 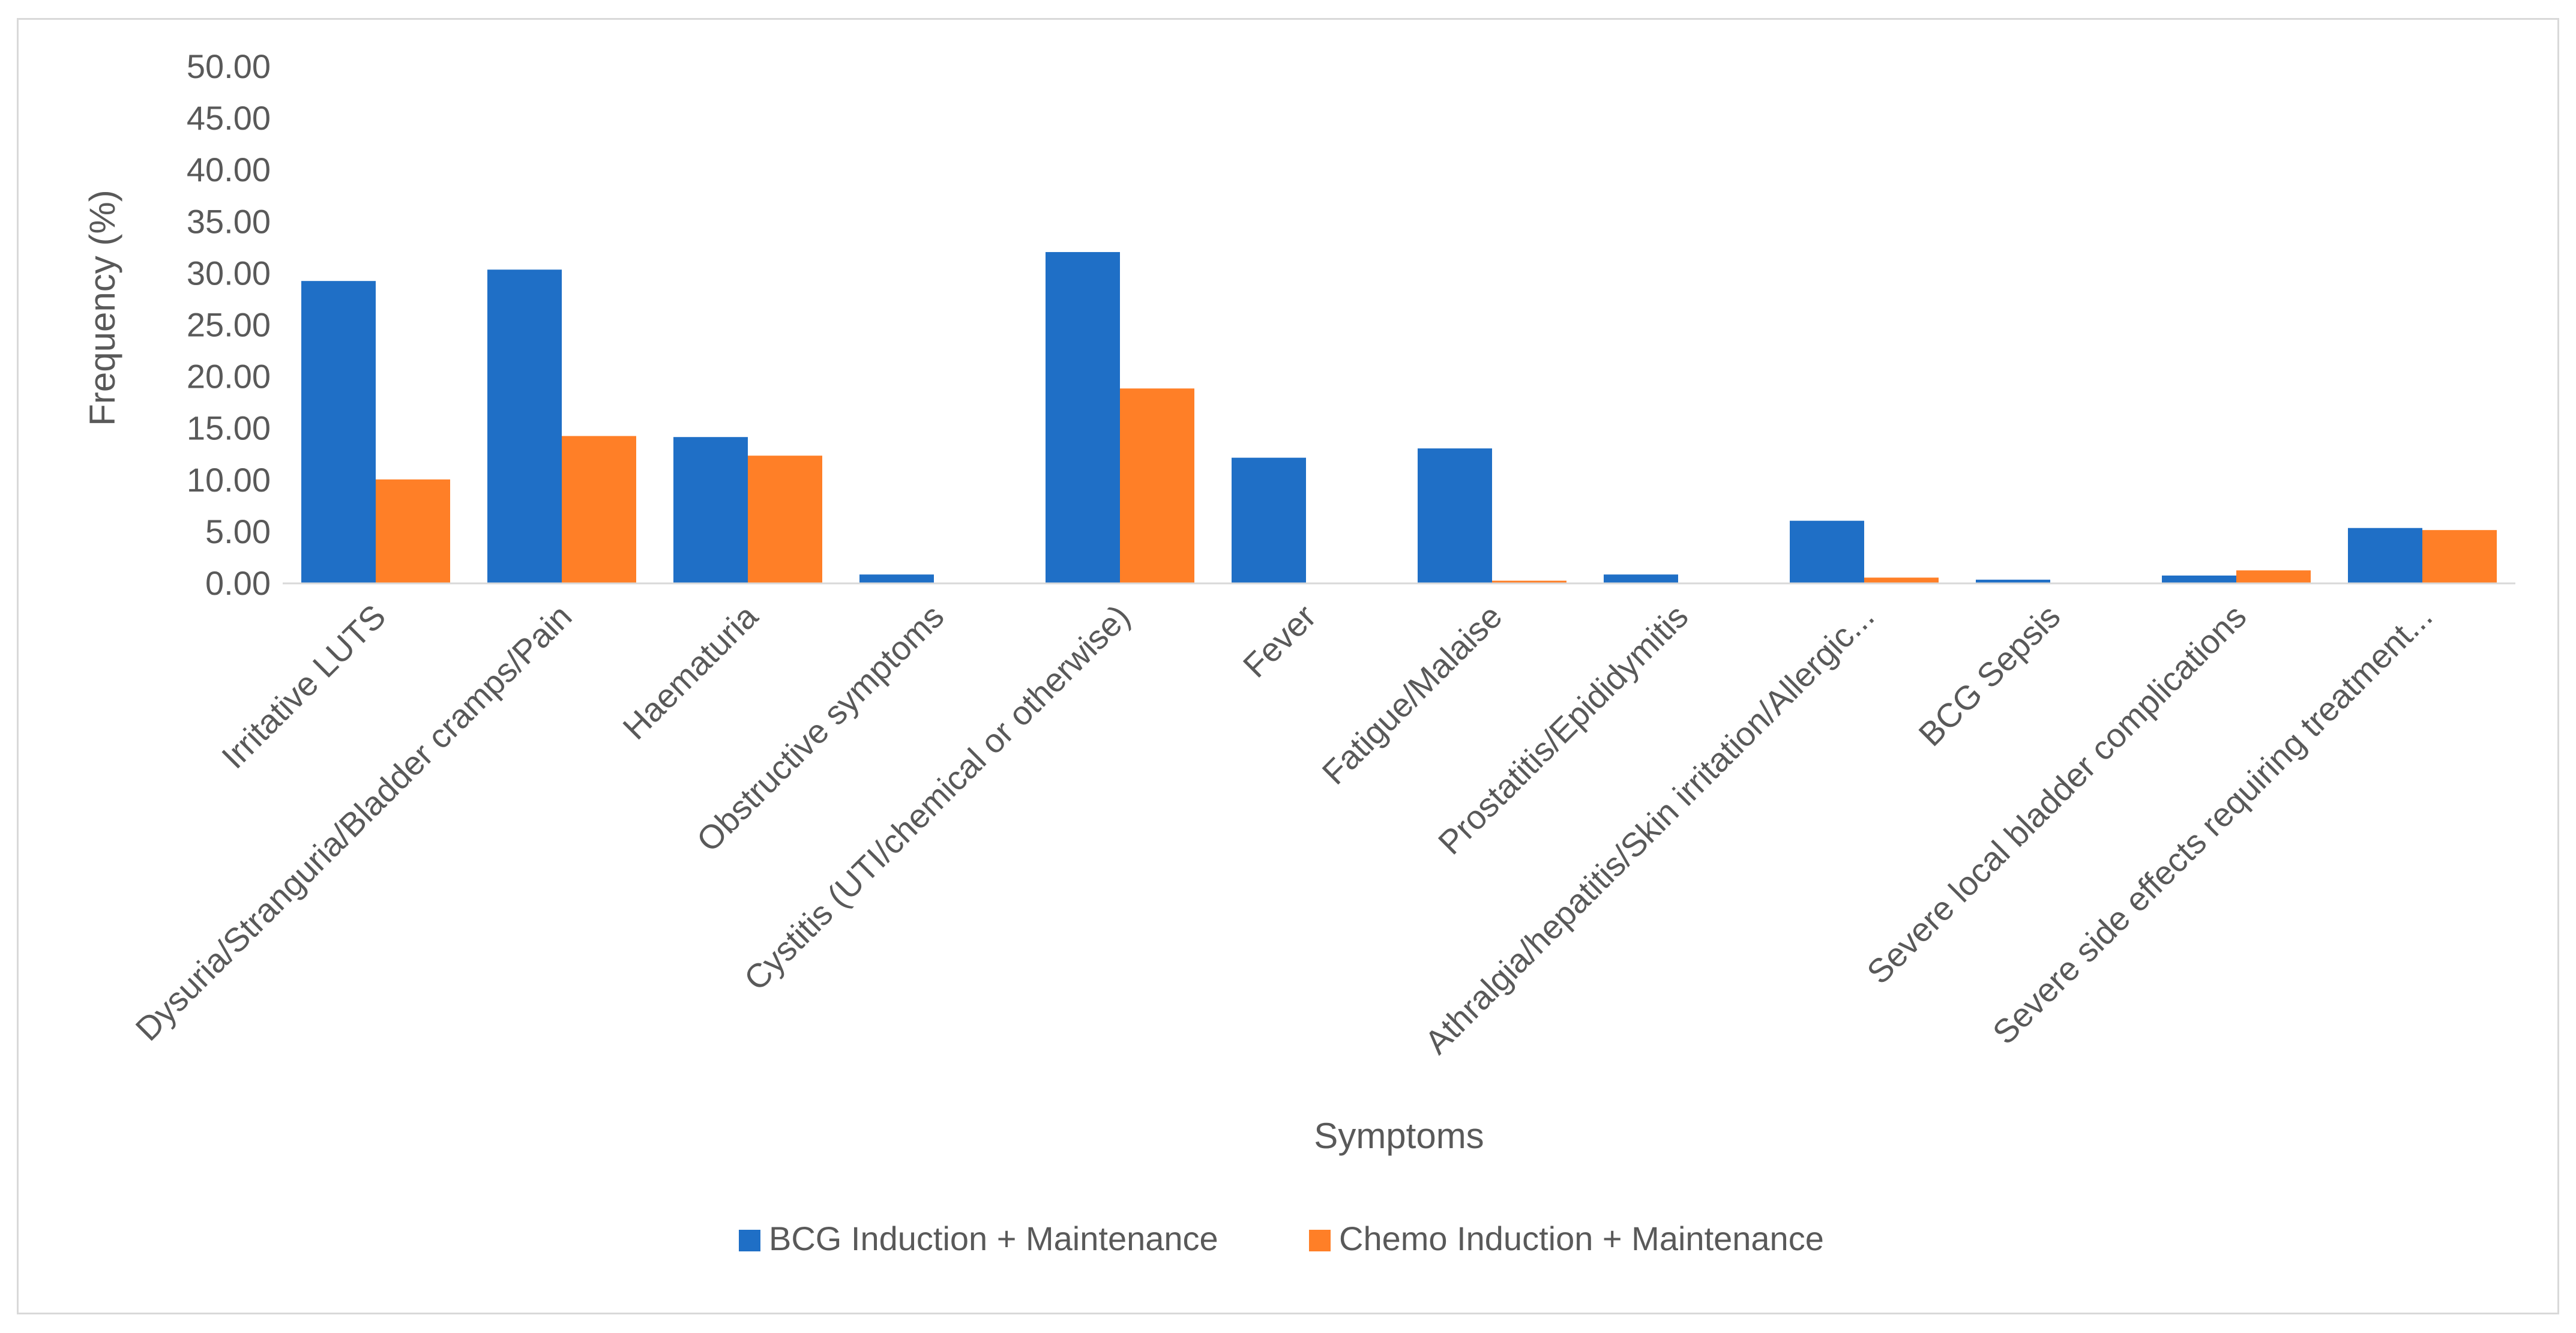 What do you see at coordinates (937, 797) in the screenshot?
I see `x-category-label: Cystitis (UTI/chemical or otherwise)` at bounding box center [937, 797].